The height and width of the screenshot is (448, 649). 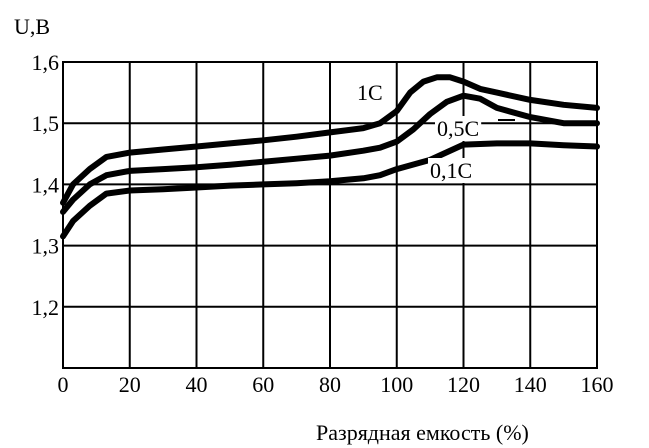 I want to click on x-tick-label: 0, so click(x=63, y=384).